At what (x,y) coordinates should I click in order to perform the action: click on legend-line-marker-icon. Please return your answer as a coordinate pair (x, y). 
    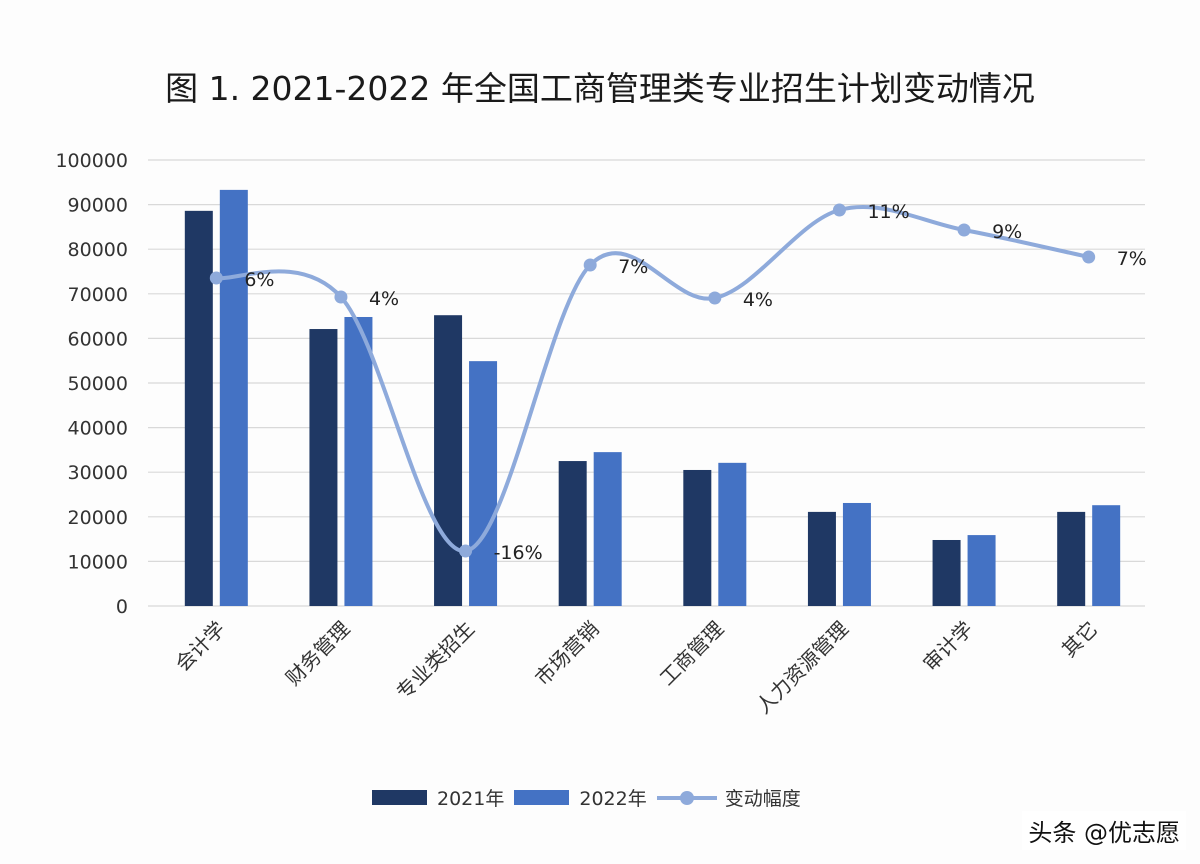
    Looking at the image, I should click on (686, 798).